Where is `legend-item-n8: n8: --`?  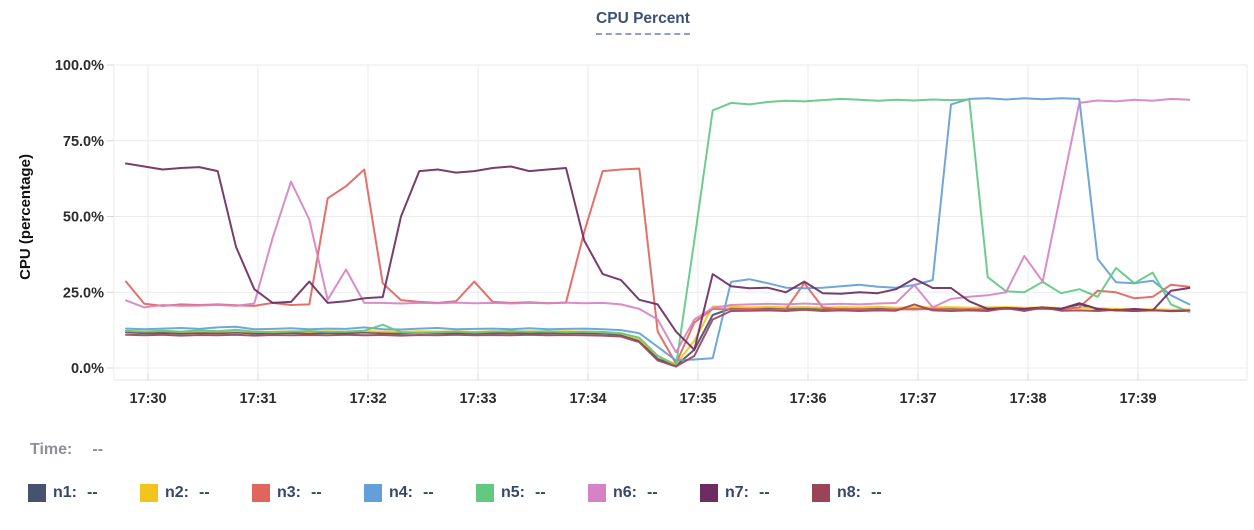
legend-item-n8: n8: -- is located at coordinates (868, 493).